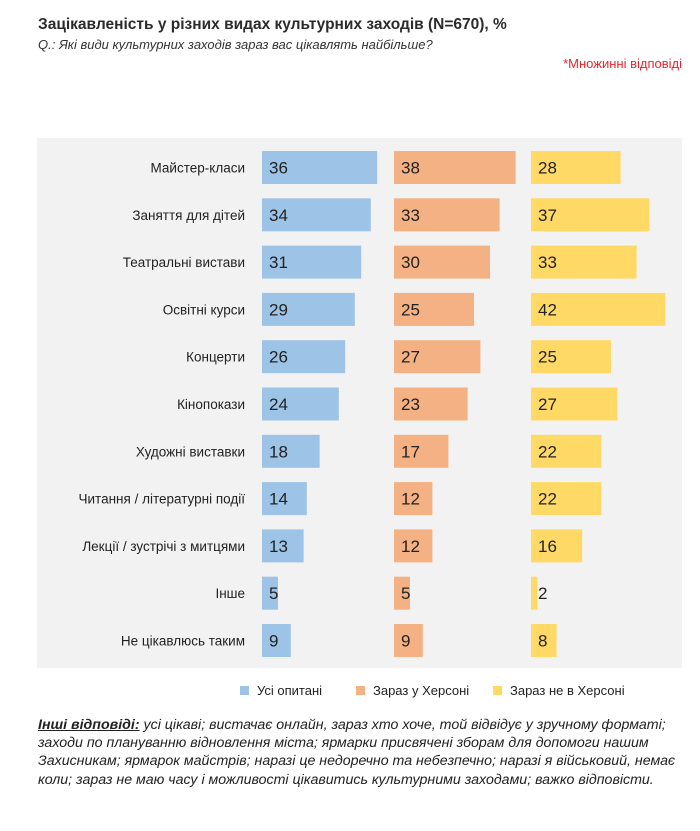  Describe the element at coordinates (163, 546) in the screenshot. I see `category-label: Лекції / зустрічі з митцями` at that location.